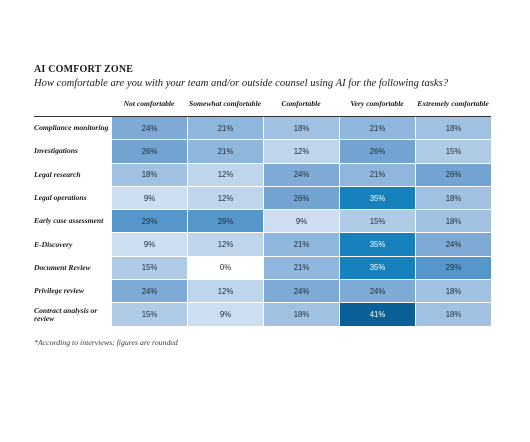  I want to click on table-row: Investigations 26% 21% 12% 26% 15%, so click(262, 152).